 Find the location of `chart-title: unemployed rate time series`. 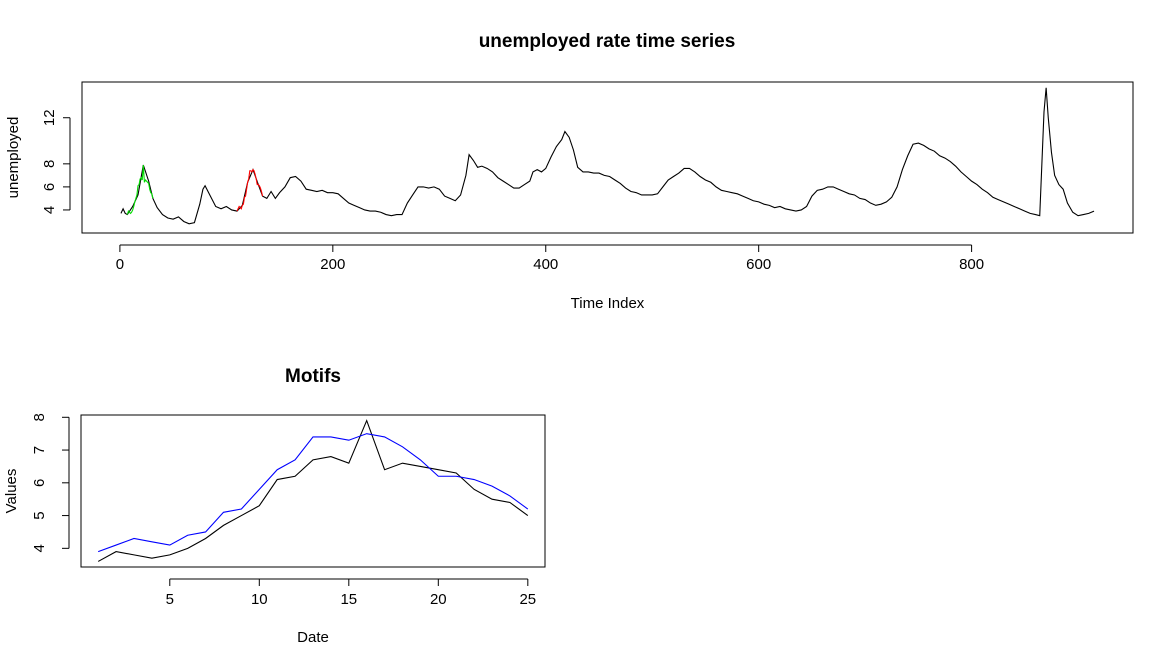

chart-title: unemployed rate time series is located at coordinates (607, 41).